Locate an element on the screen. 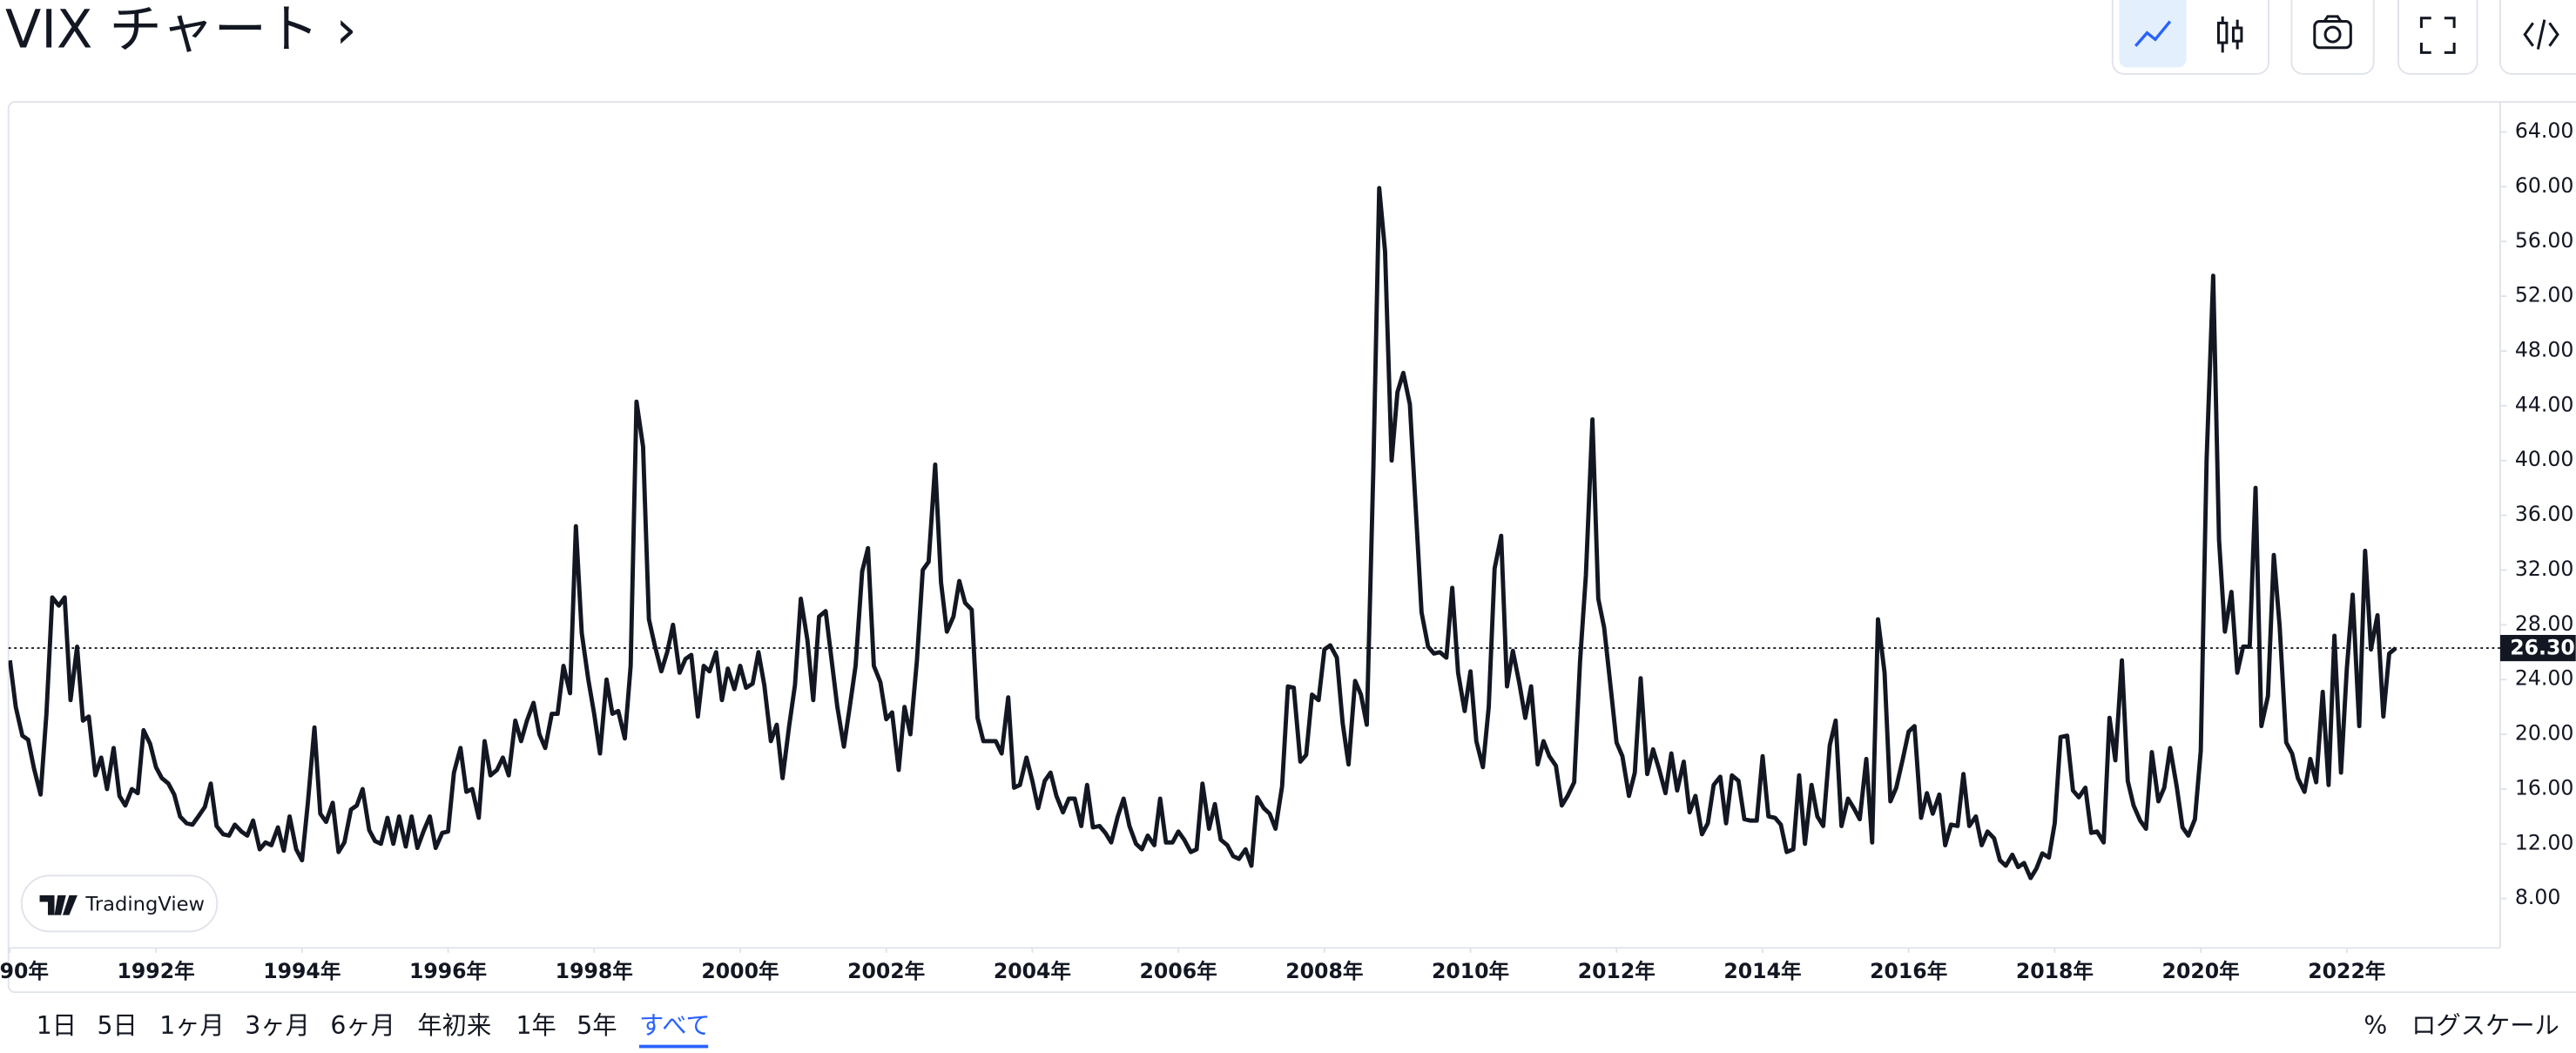 The width and height of the screenshot is (2576, 1053). x-tick-label: 2002年 is located at coordinates (886, 971).